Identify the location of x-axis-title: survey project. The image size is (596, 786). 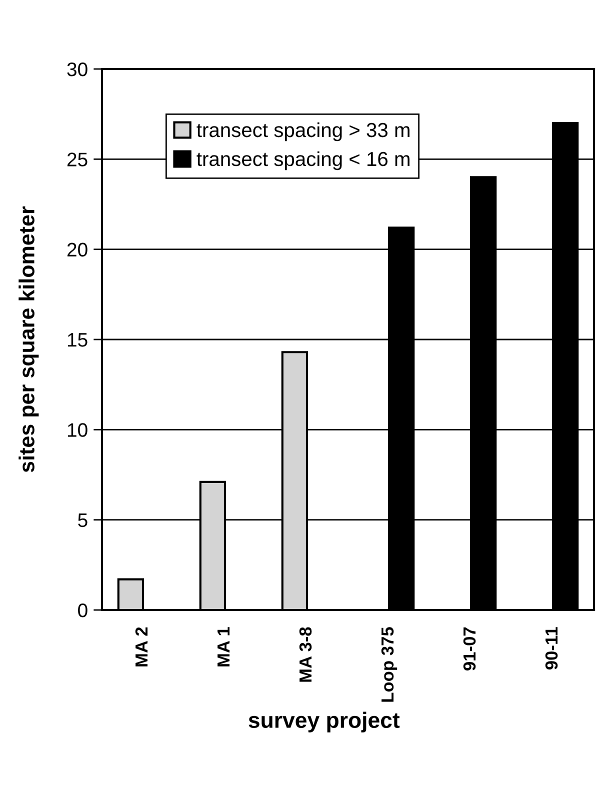
(324, 722).